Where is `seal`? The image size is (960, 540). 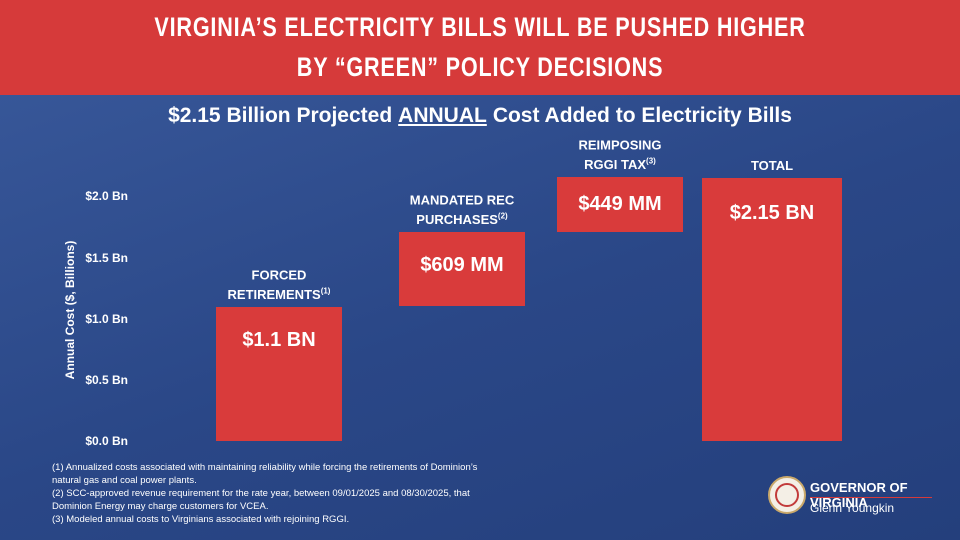 seal is located at coordinates (787, 495).